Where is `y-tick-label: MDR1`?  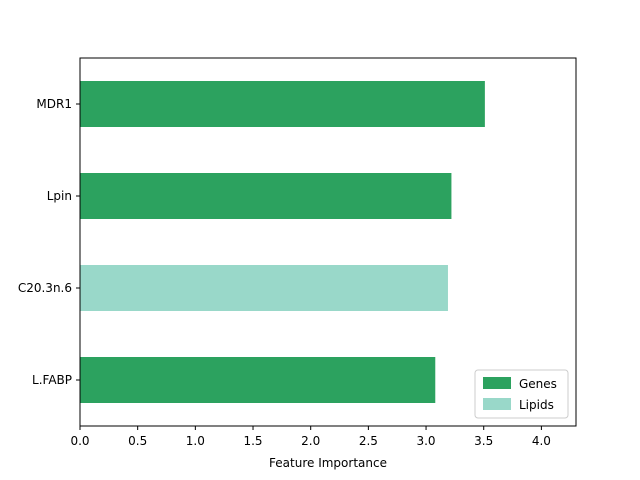 y-tick-label: MDR1 is located at coordinates (54, 104).